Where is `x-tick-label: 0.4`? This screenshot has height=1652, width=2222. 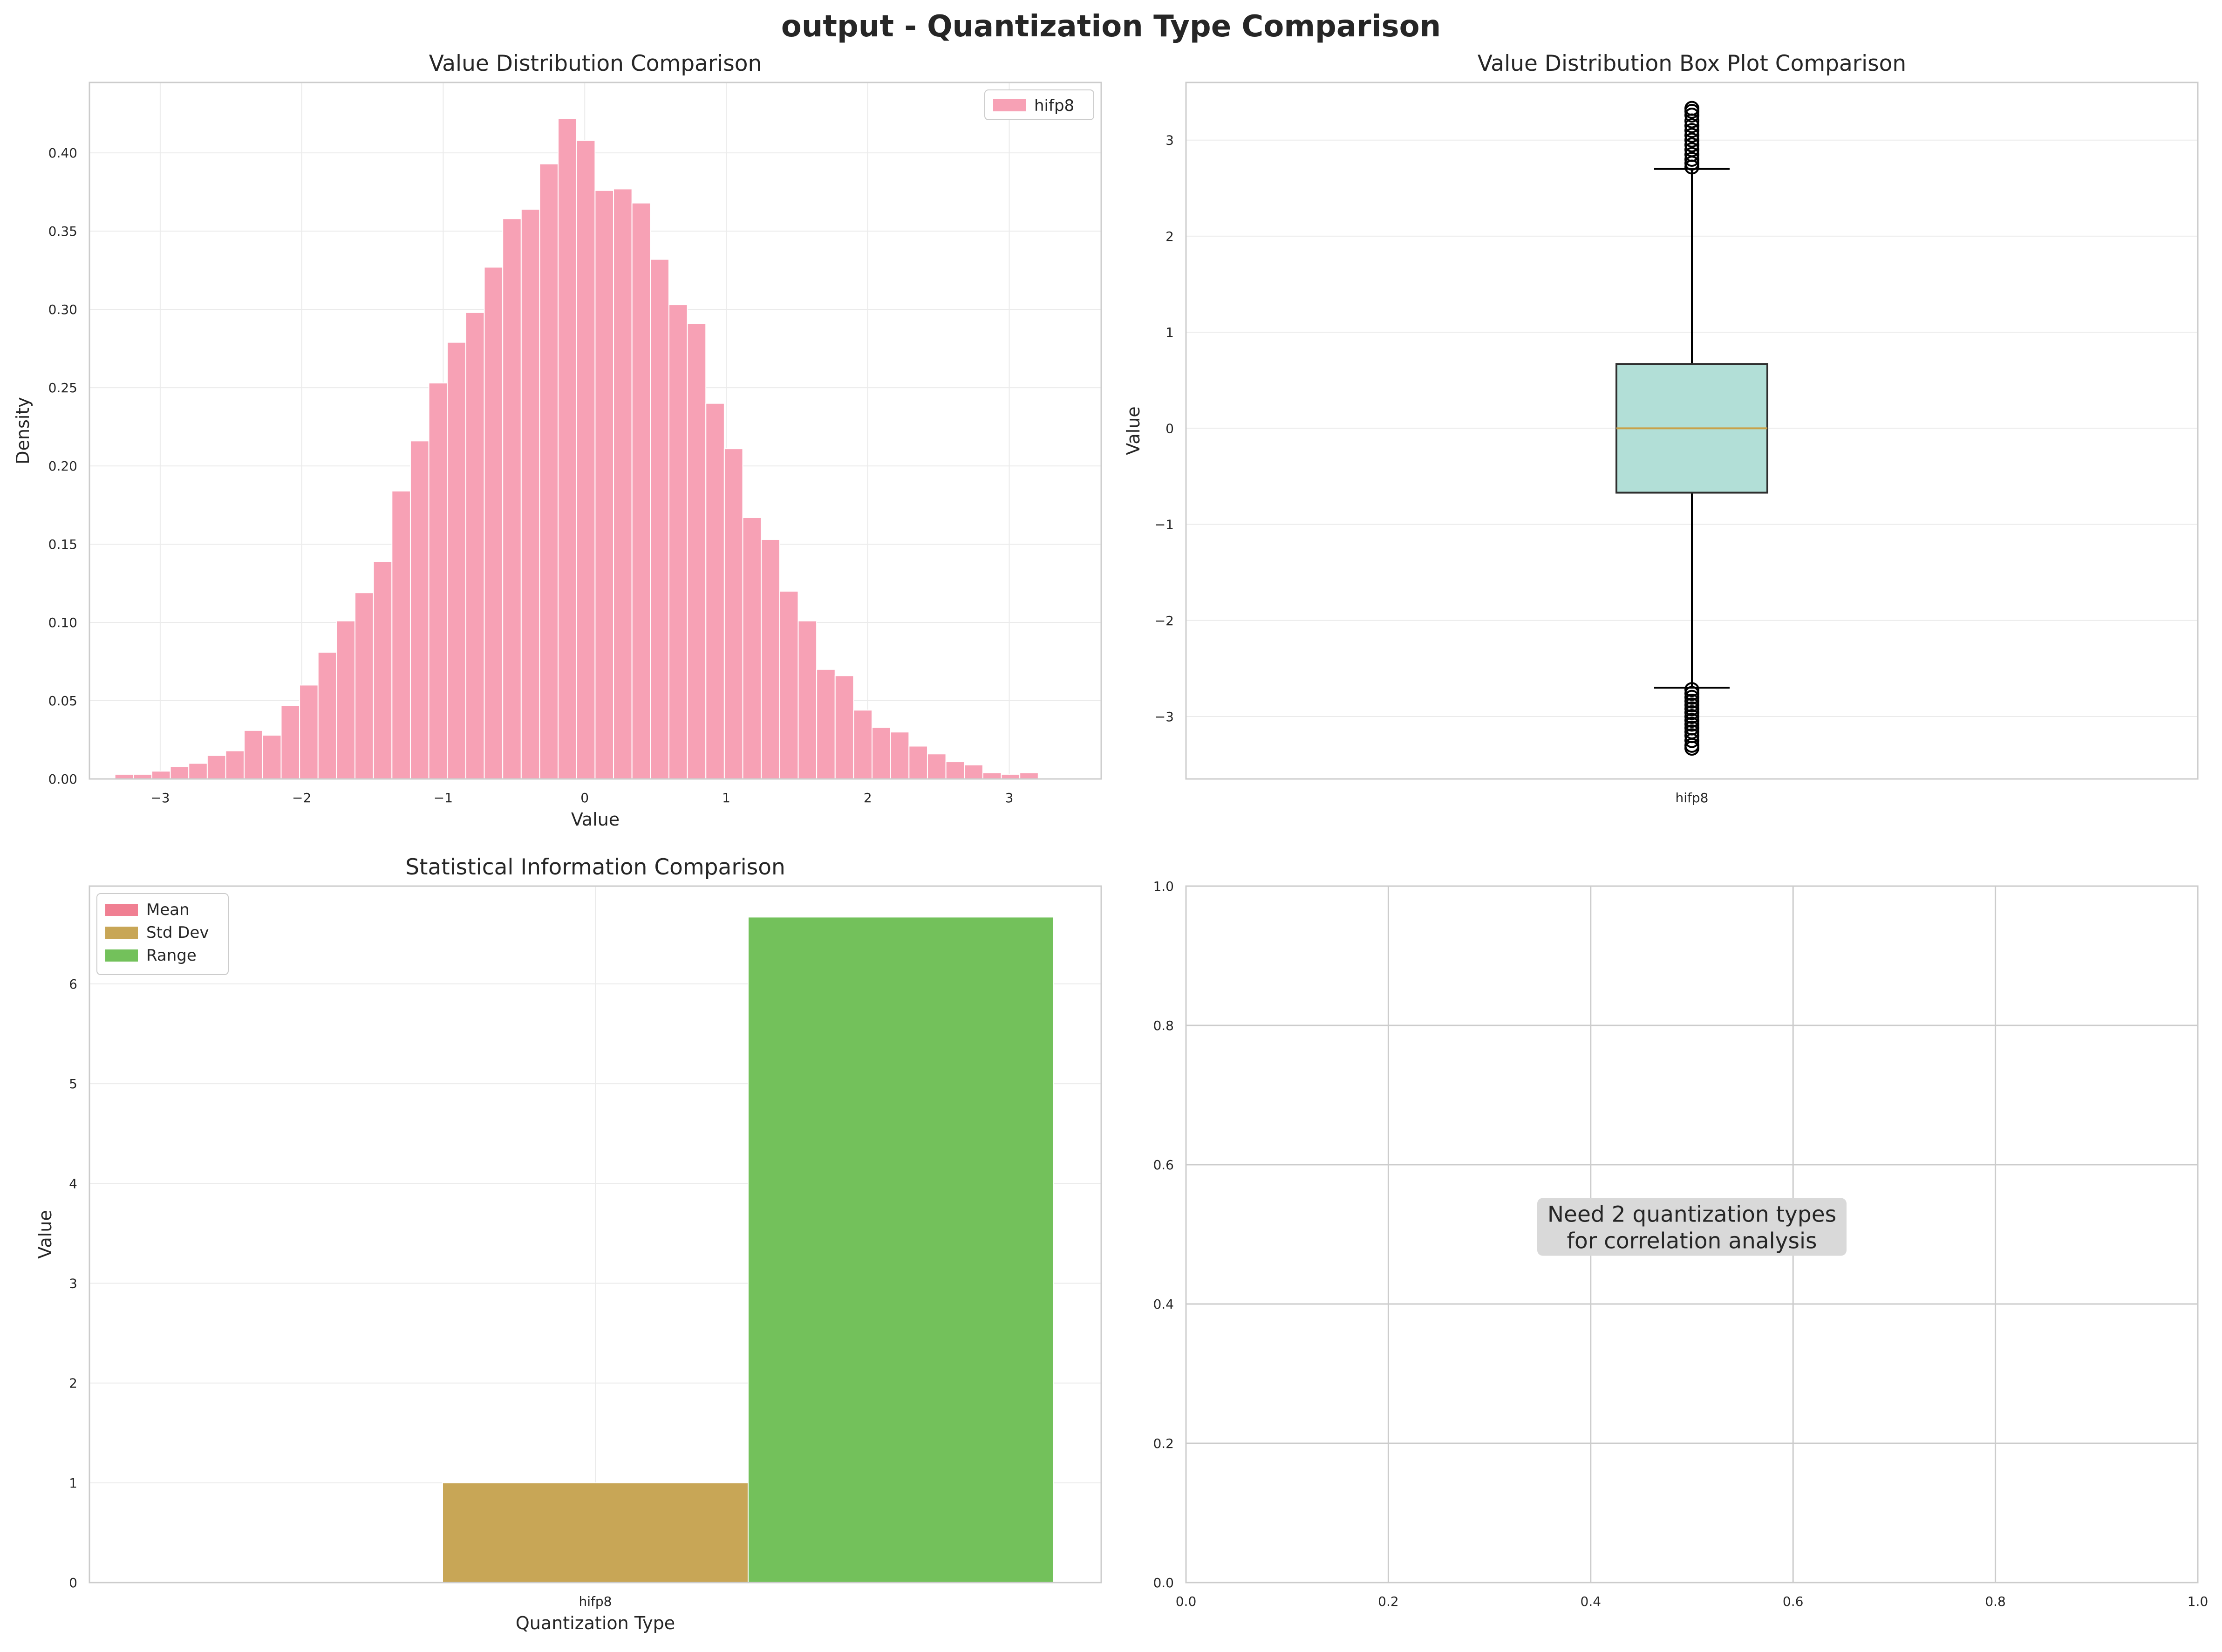
x-tick-label: 0.4 is located at coordinates (1591, 1601).